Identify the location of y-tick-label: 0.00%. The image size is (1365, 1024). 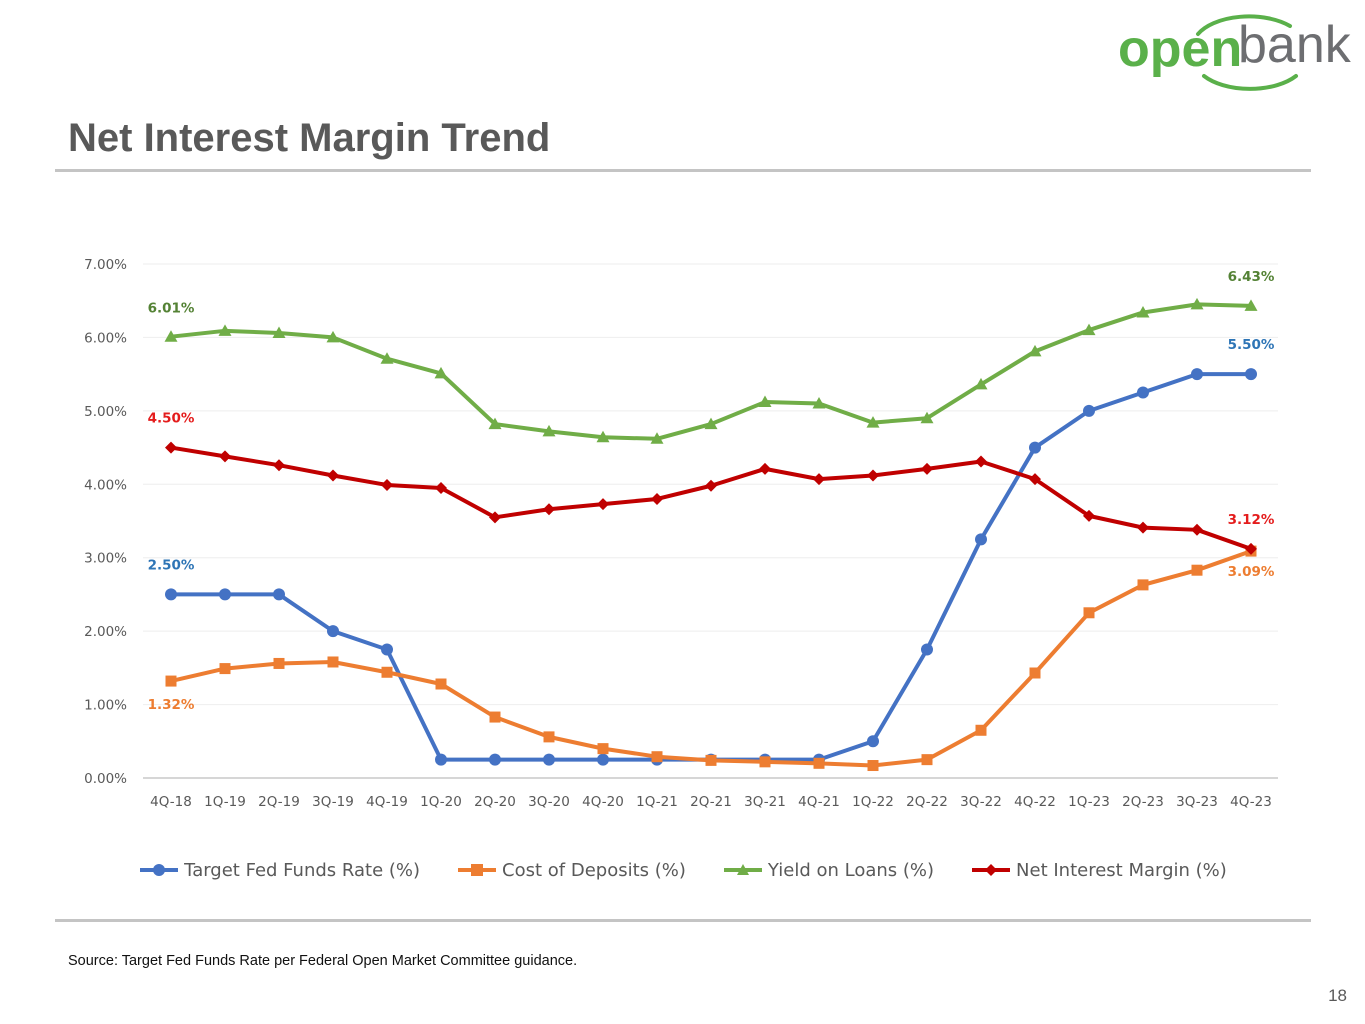
(105, 779).